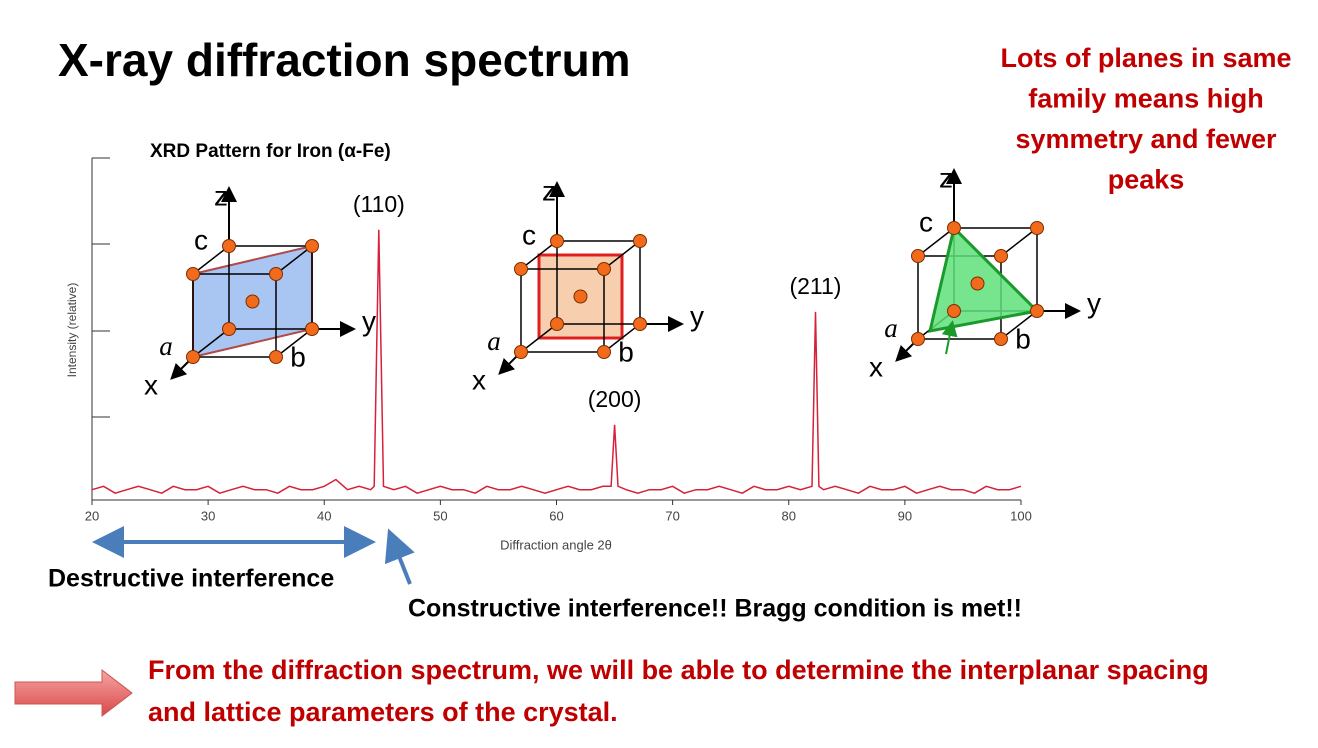 This screenshot has width=1318, height=748. I want to click on peak-label: (211), so click(815, 286).